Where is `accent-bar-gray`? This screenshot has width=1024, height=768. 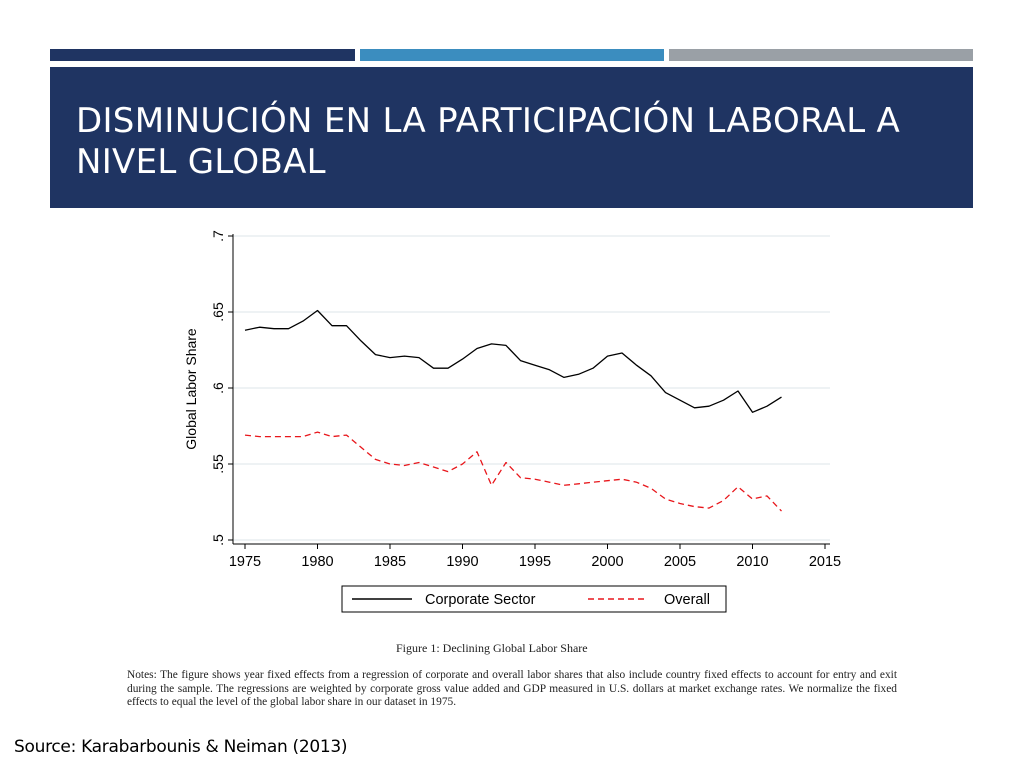
accent-bar-gray is located at coordinates (821, 55).